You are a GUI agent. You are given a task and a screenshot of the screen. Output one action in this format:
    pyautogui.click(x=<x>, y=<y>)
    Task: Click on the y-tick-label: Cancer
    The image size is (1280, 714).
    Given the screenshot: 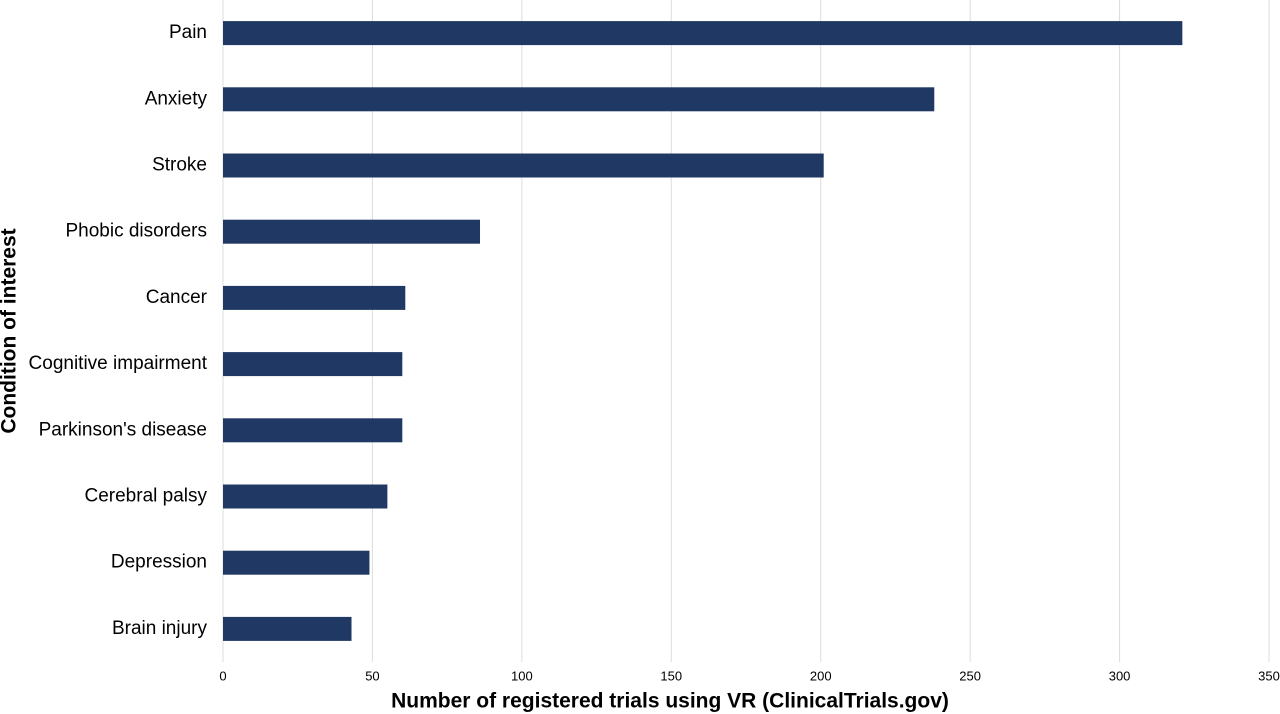 What is the action you would take?
    pyautogui.click(x=177, y=297)
    